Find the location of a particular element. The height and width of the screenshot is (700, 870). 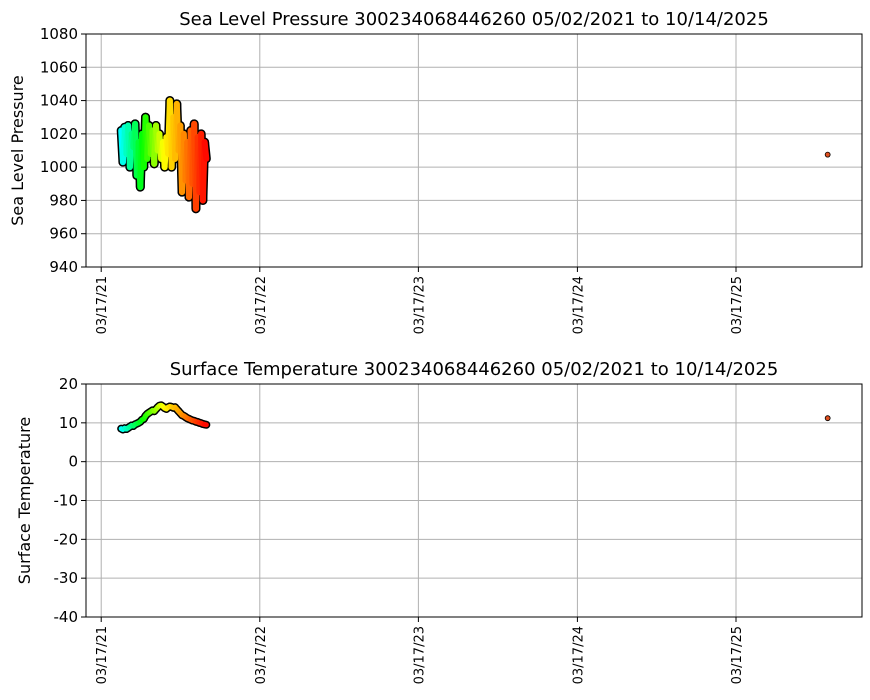

data-point is located at coordinates (205, 150).